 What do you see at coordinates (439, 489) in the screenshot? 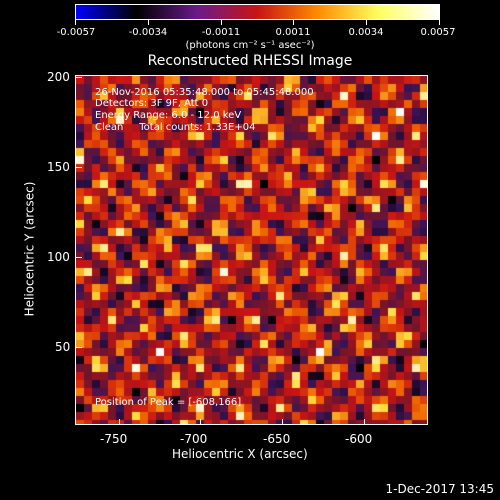
I see `footer-date: 1-Dec-2017 13:45` at bounding box center [439, 489].